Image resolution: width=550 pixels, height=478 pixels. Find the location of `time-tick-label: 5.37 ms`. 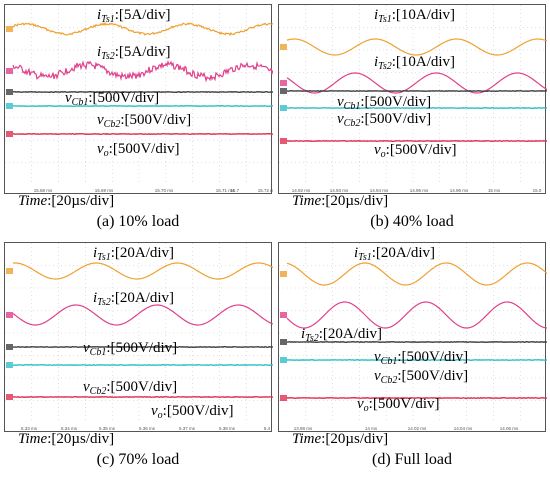

time-tick-label: 5.37 ms is located at coordinates (187, 428).